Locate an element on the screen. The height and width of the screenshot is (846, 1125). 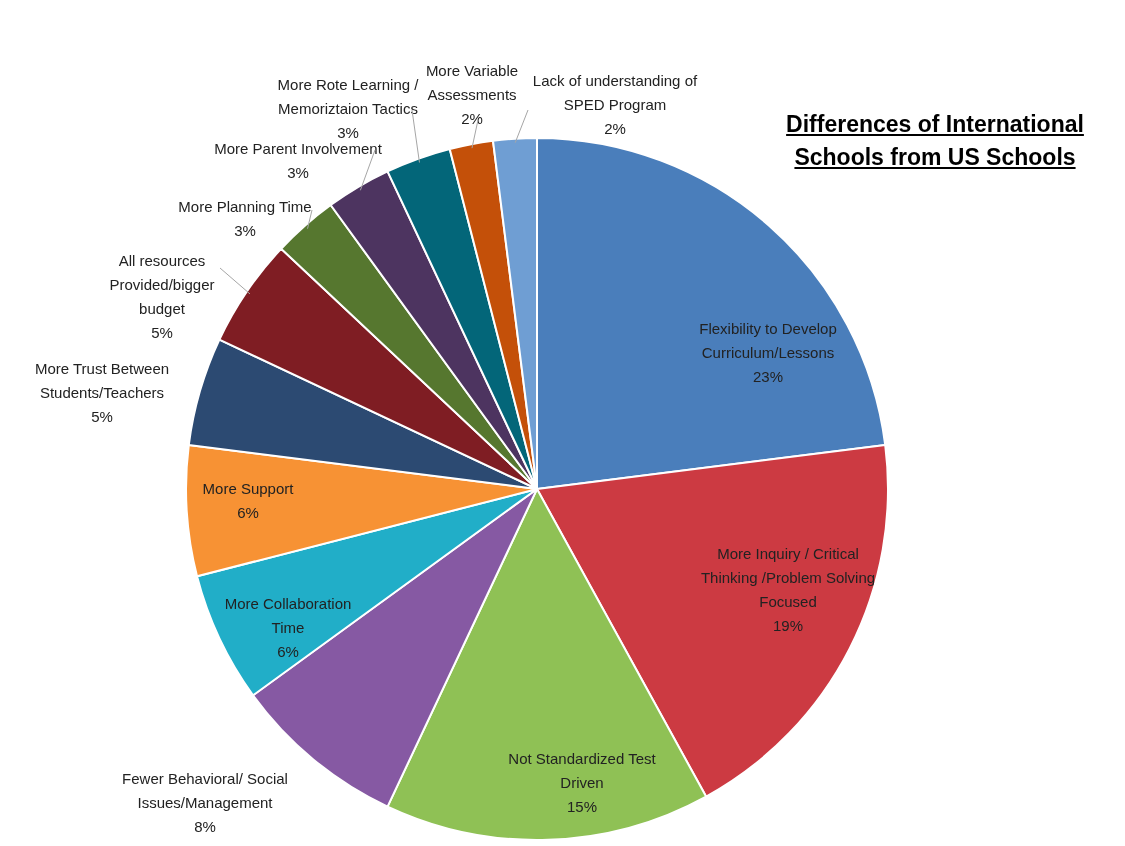
slice-label: More Support is located at coordinates (248, 489).